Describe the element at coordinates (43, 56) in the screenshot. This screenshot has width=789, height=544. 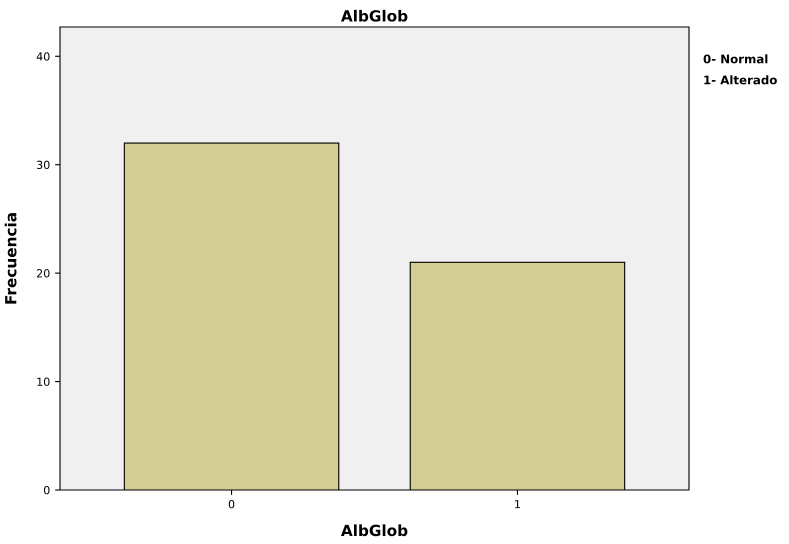
I see `y-tick-label: 40` at that location.